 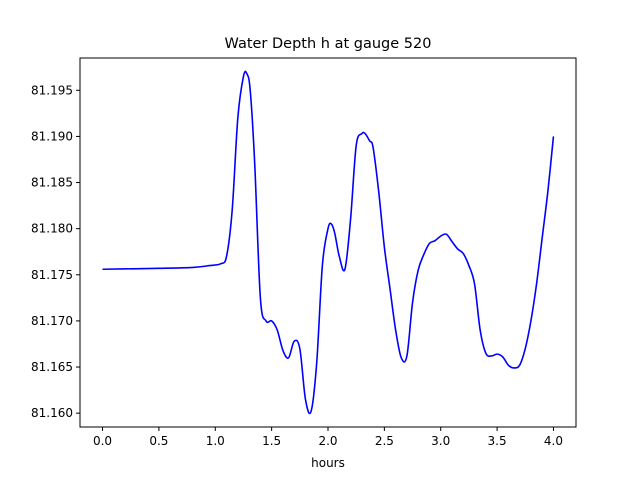 What do you see at coordinates (52, 90) in the screenshot?
I see `y-tick-label: 81.195` at bounding box center [52, 90].